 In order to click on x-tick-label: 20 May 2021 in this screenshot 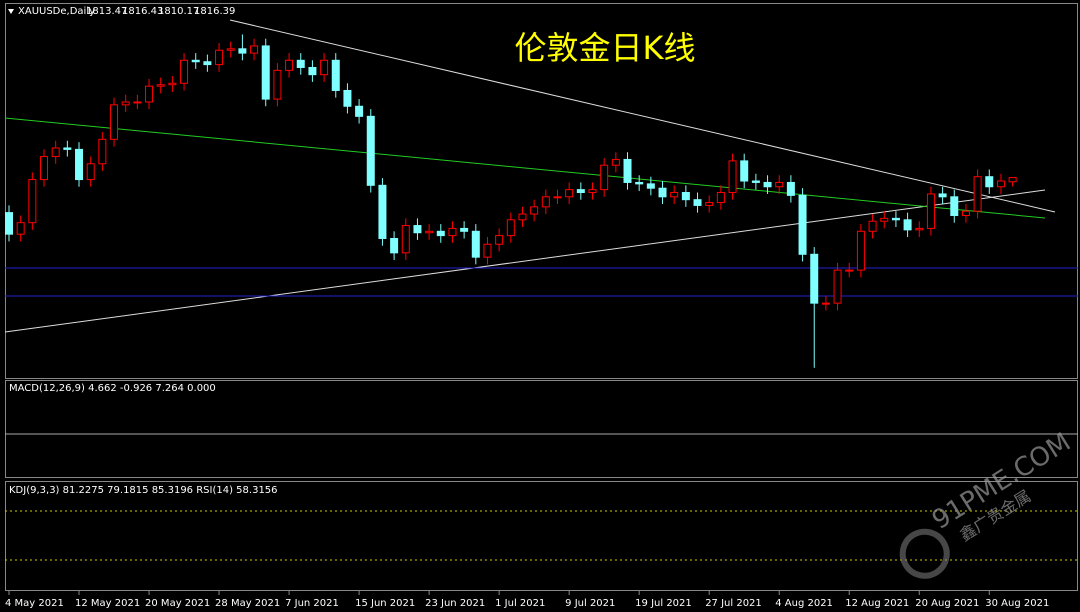, I will do `click(177, 603)`.